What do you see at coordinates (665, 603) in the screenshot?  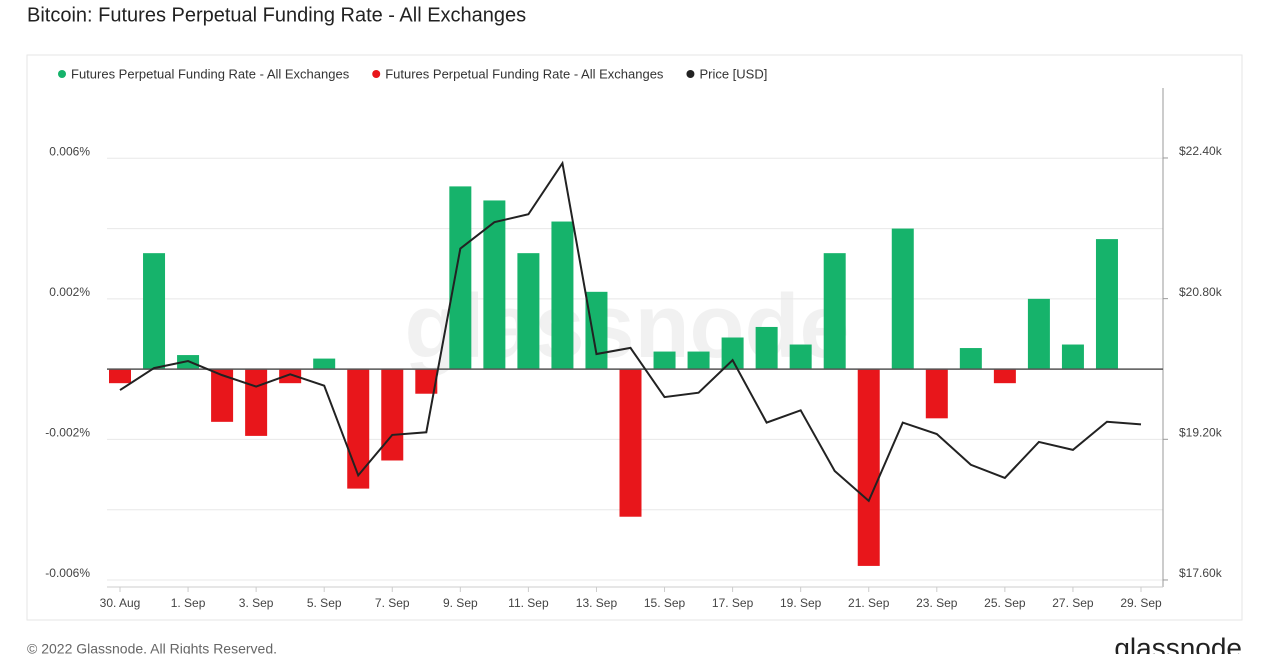 I see `x-tick-label: 15. Sep` at bounding box center [665, 603].